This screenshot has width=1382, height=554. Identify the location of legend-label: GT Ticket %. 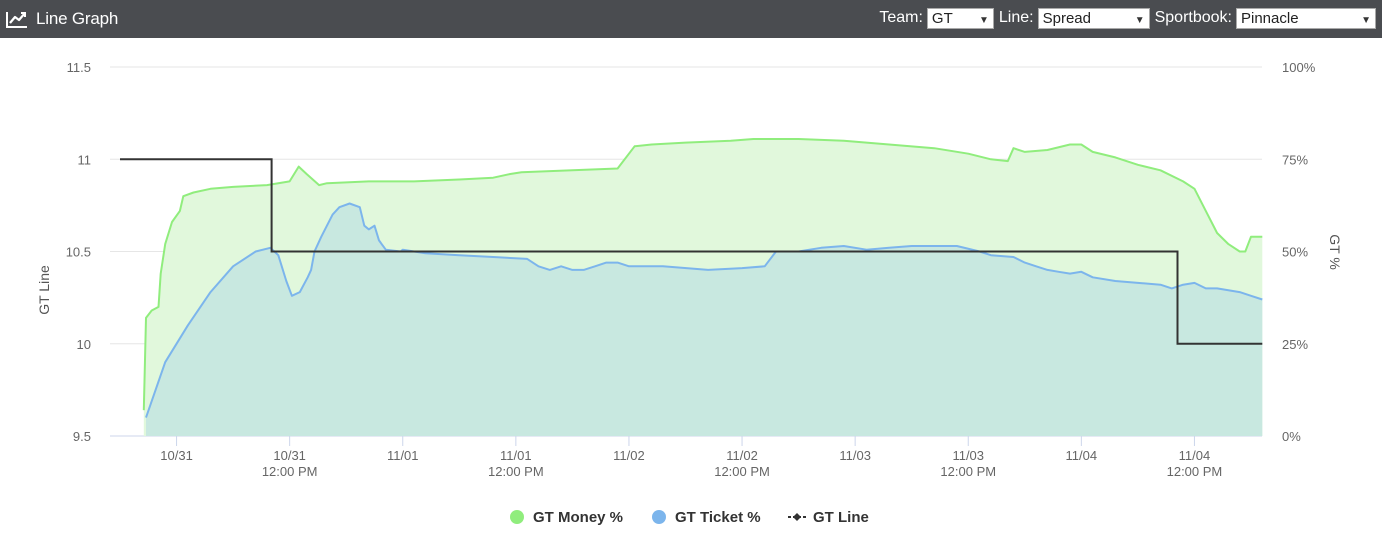
(718, 517).